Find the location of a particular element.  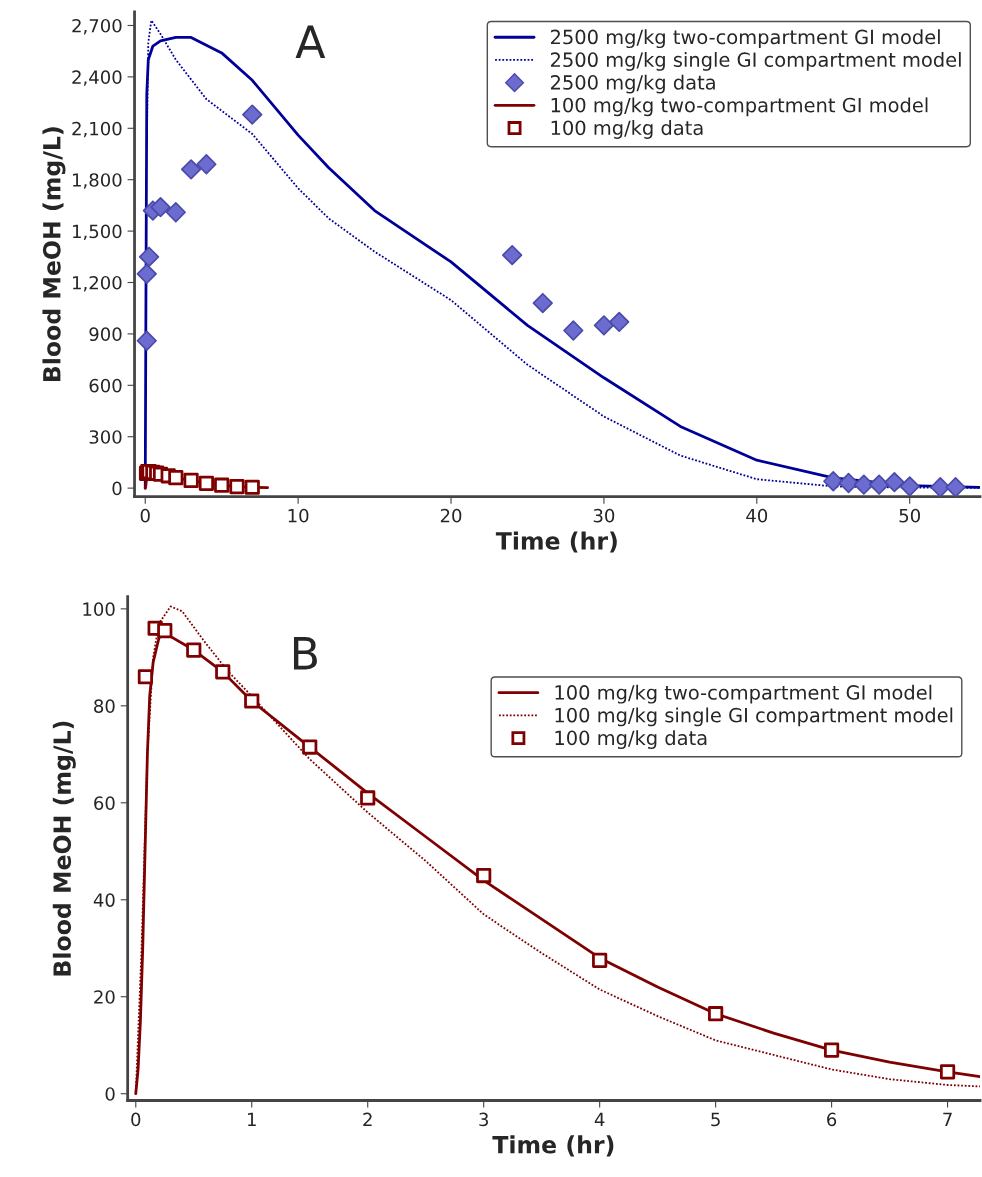

legend-label: 2500 mg/kg single GI compartment model is located at coordinates (755, 61).